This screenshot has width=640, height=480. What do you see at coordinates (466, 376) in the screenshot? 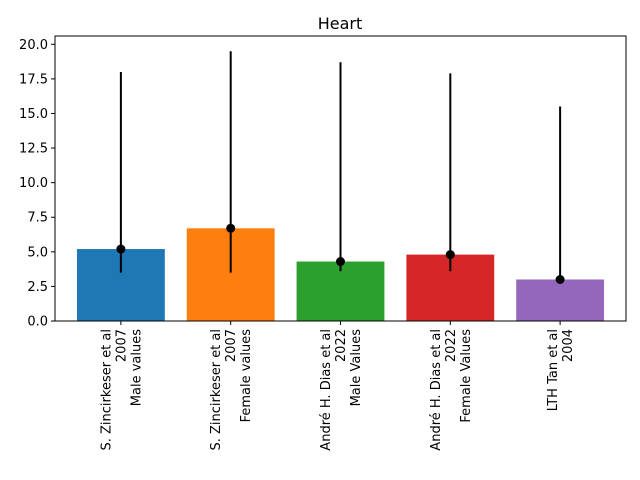
I see `x-tick-label-3-line-2: Female Values` at bounding box center [466, 376].